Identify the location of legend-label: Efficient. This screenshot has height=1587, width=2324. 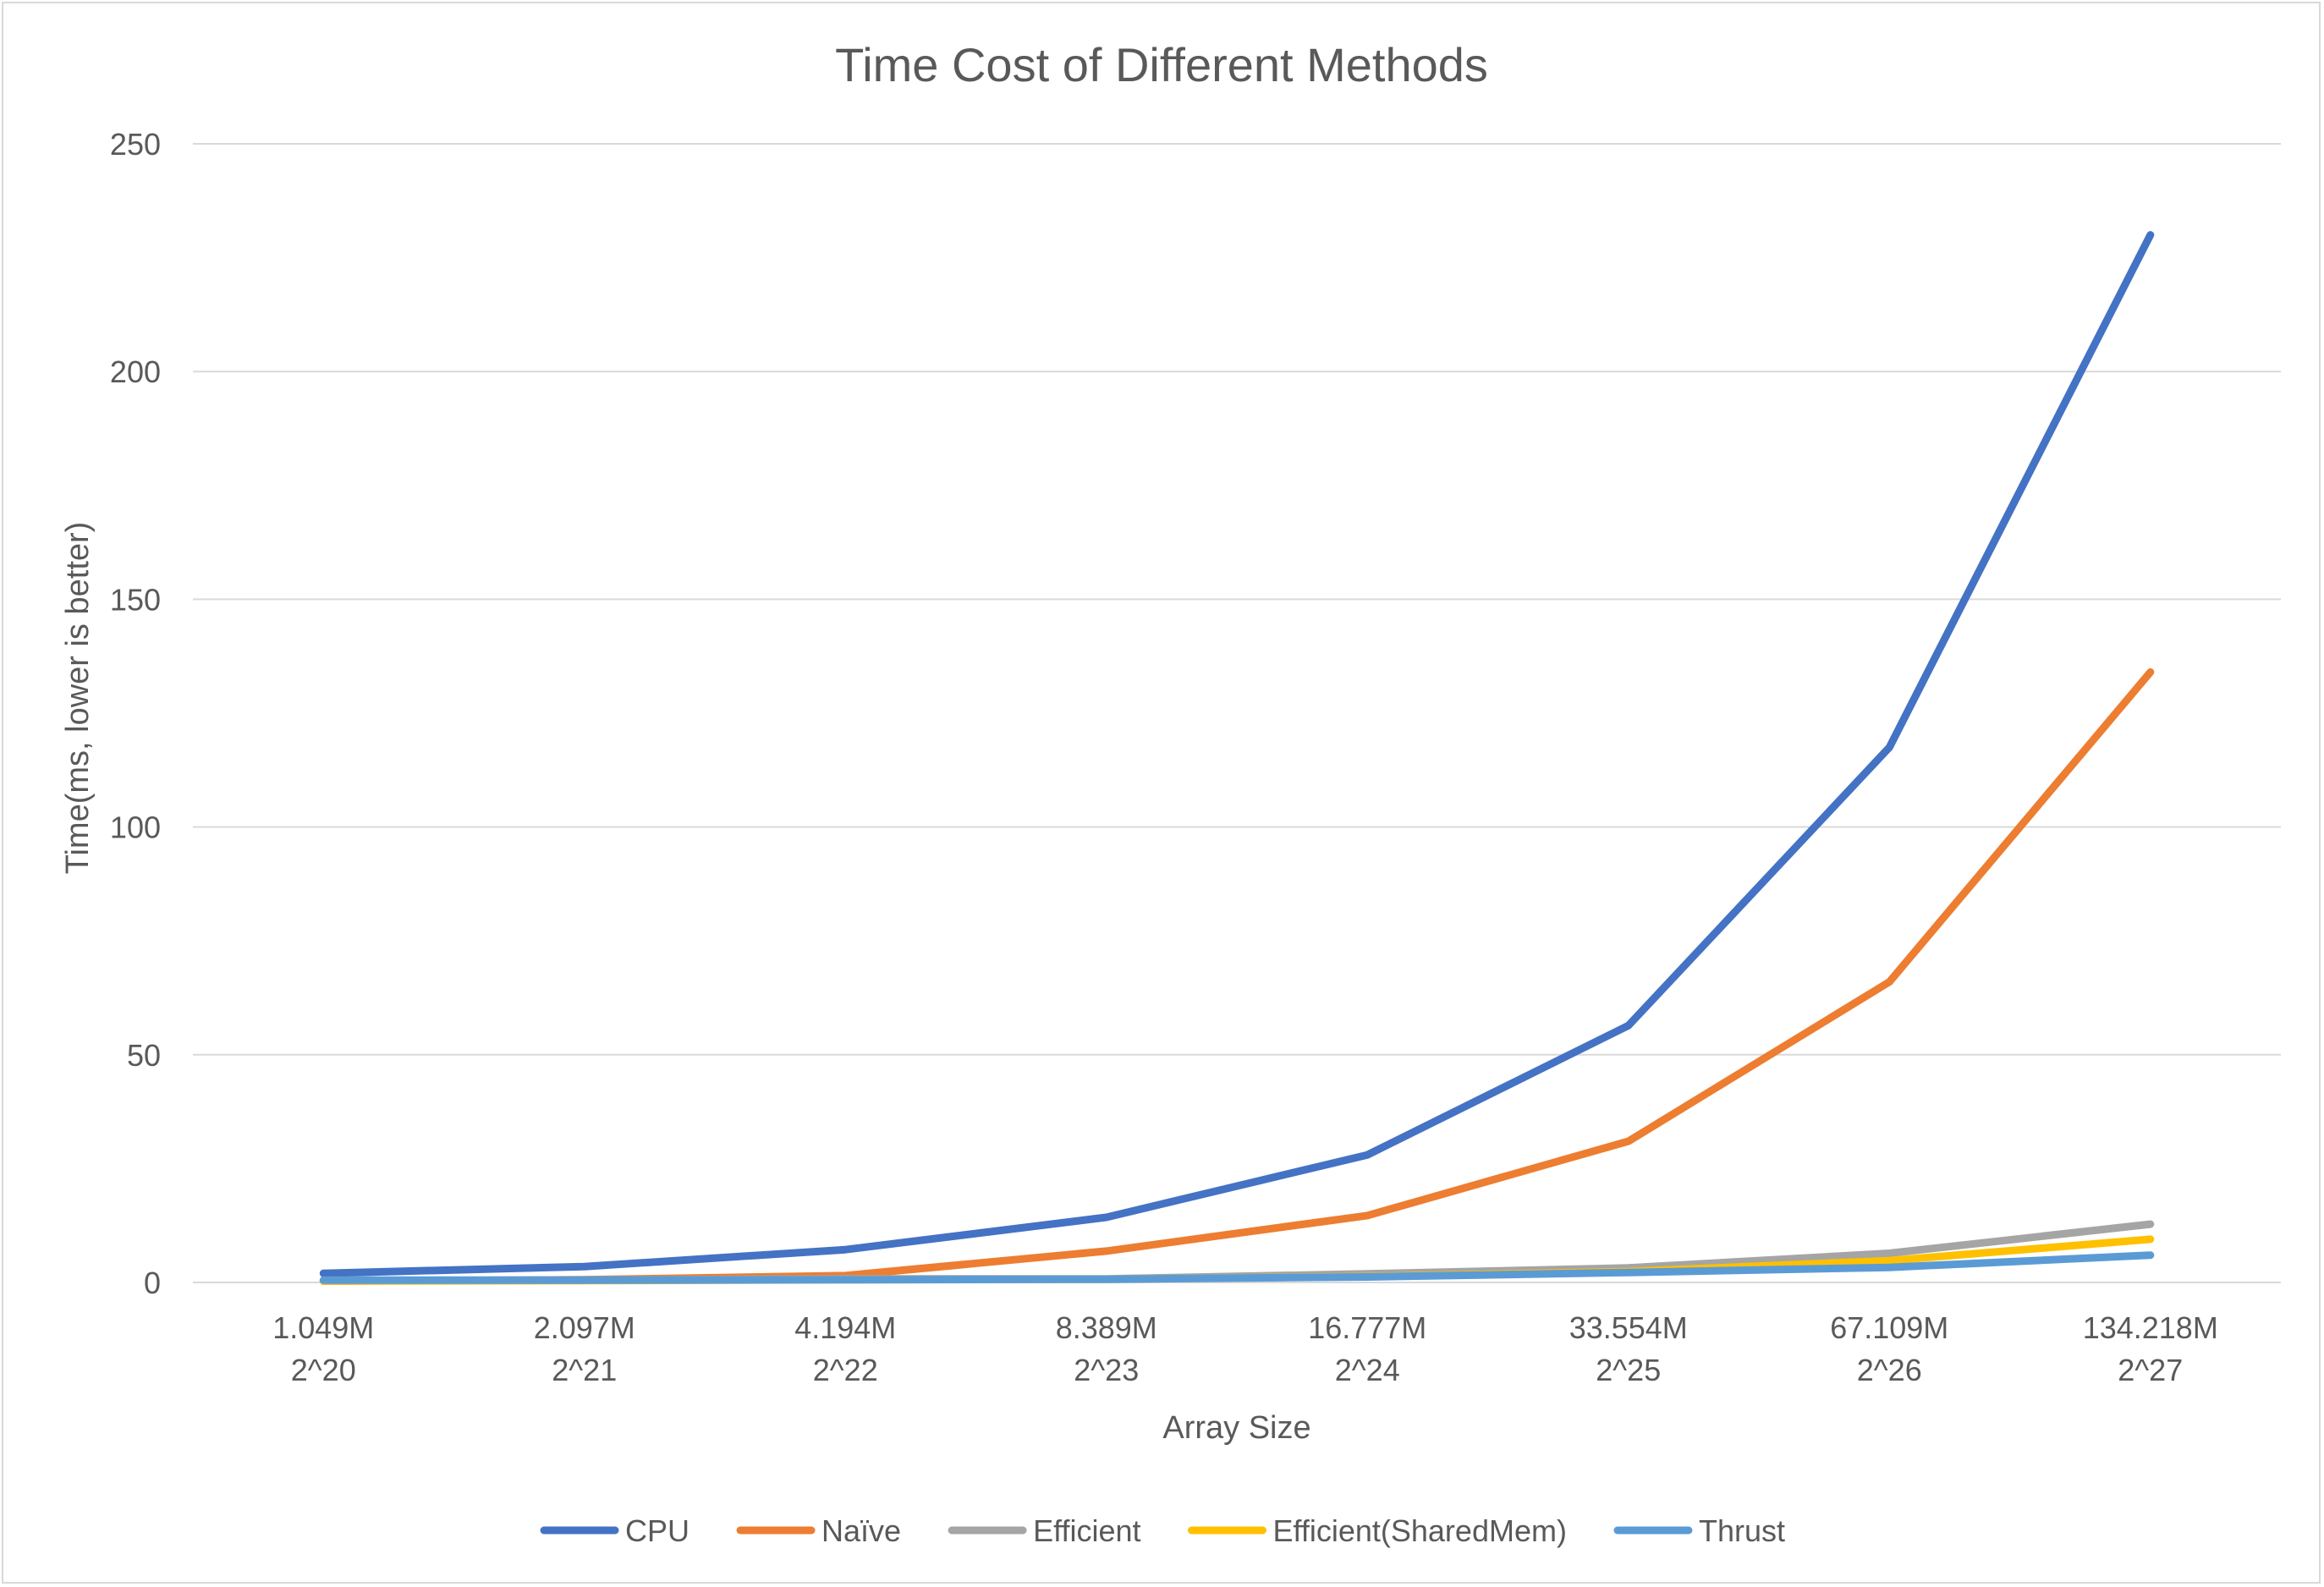
(1086, 1530).